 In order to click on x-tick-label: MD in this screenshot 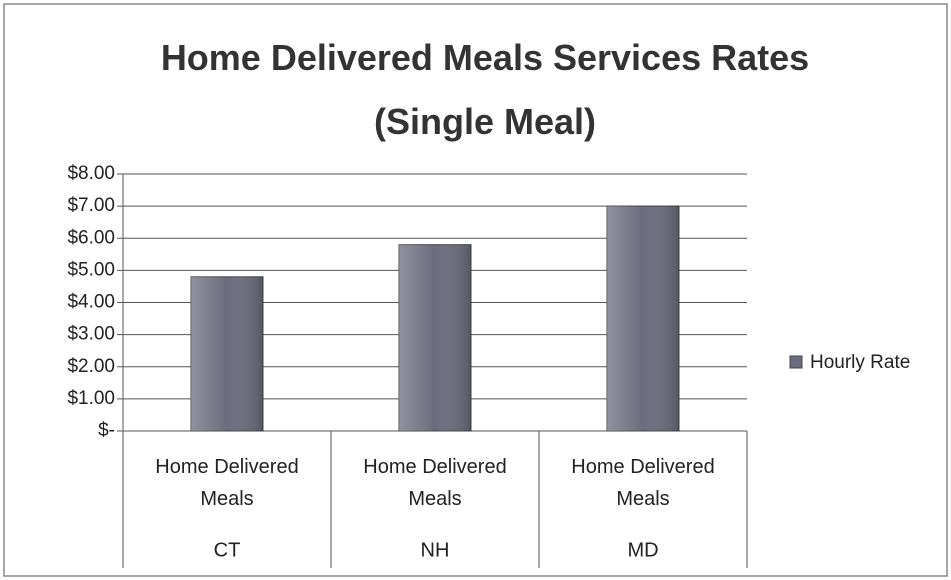, I will do `click(642, 550)`.